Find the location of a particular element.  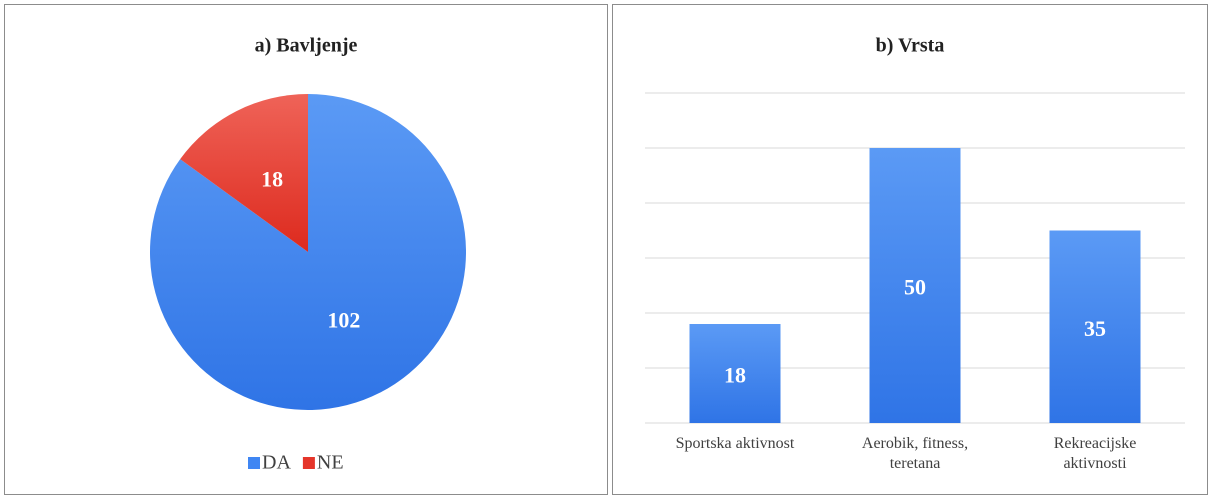

data-label: 50 is located at coordinates (915, 287).